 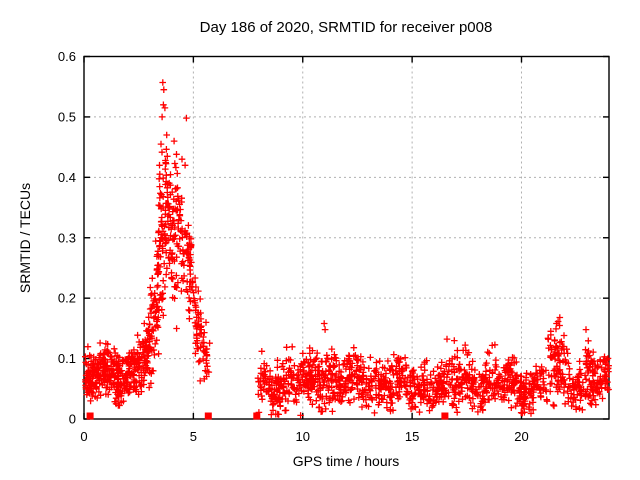 I want to click on x-tick-label: 15, so click(x=412, y=436).